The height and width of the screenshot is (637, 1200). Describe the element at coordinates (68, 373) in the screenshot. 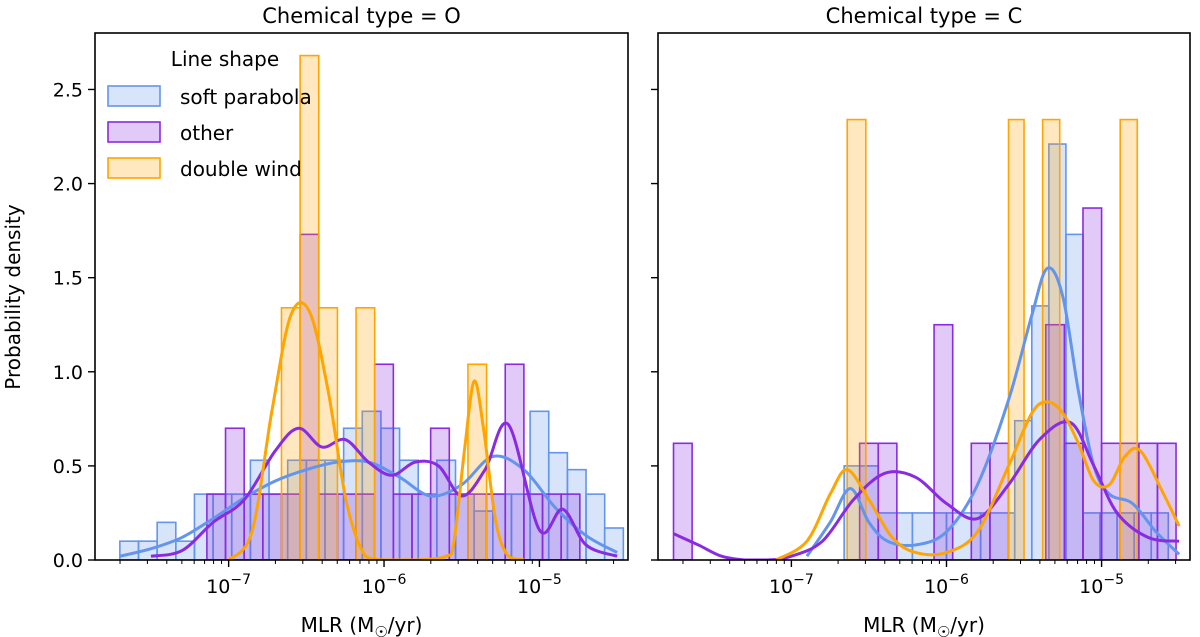

I see `y-tick-label: 1.0` at that location.